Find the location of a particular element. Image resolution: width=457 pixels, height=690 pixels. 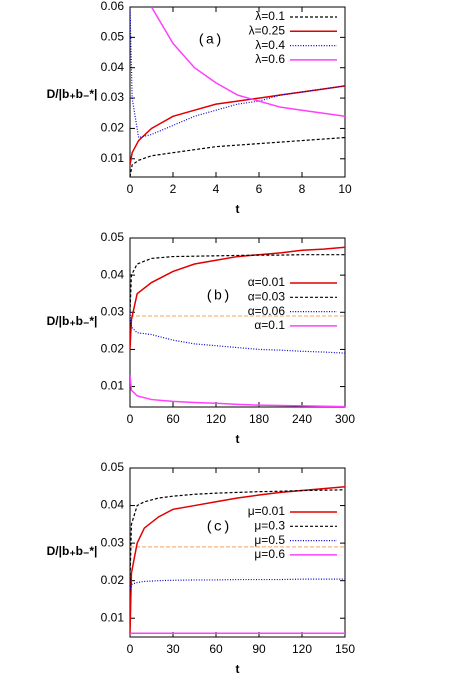

x-tick-label: 180 is located at coordinates (259, 419).